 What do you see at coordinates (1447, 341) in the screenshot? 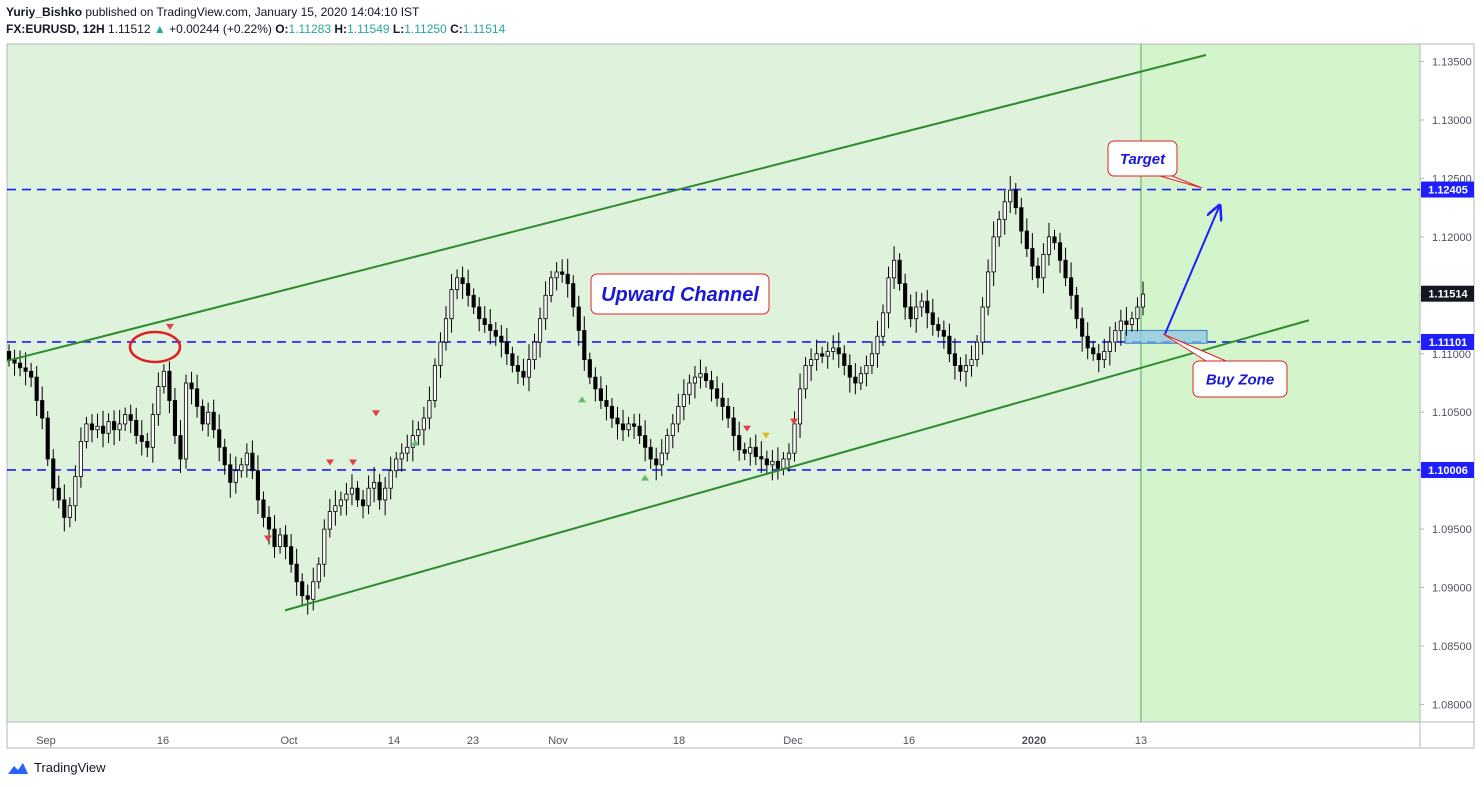
I see `level-price-badge-1: 1.11101` at bounding box center [1447, 341].